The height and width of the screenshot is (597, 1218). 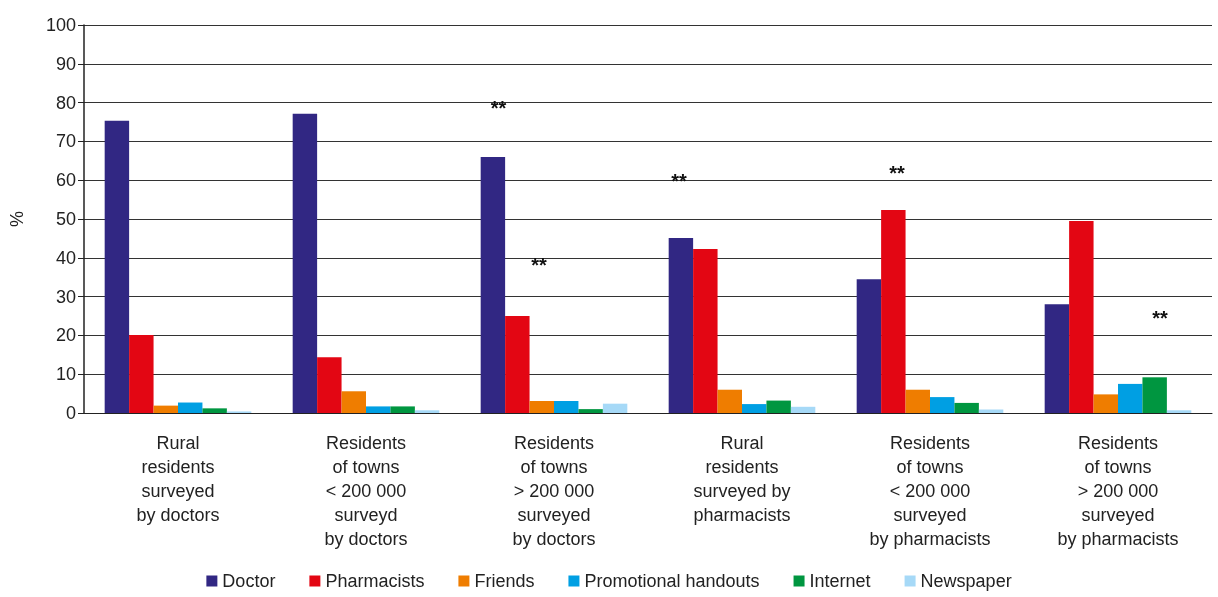 What do you see at coordinates (672, 581) in the screenshot?
I see `legend-label: Promotional handouts` at bounding box center [672, 581].